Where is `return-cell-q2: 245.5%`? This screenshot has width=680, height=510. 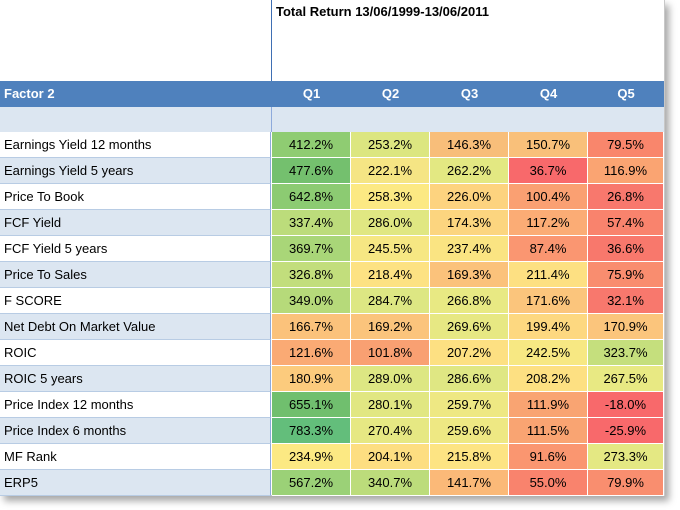
return-cell-q2: 245.5% is located at coordinates (390, 249).